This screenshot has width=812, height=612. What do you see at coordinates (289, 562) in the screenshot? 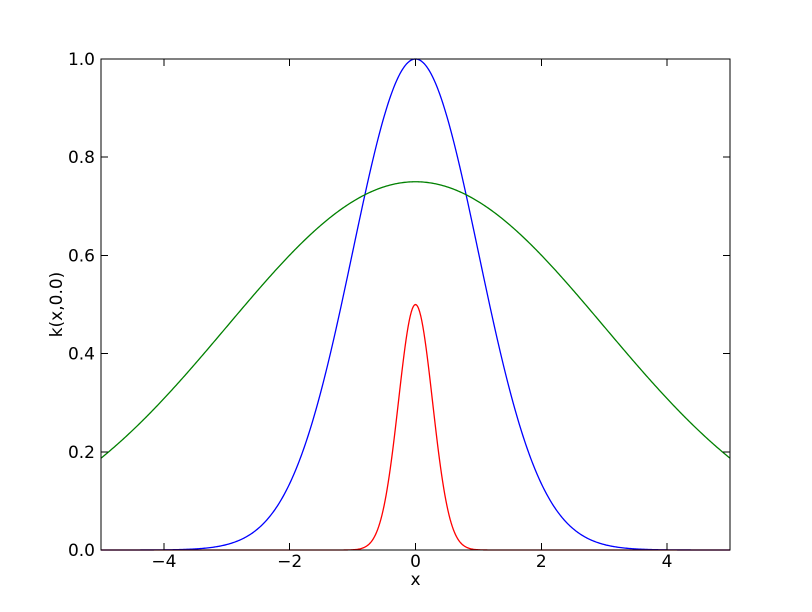
I see `x-tick-label: −2` at bounding box center [289, 562].